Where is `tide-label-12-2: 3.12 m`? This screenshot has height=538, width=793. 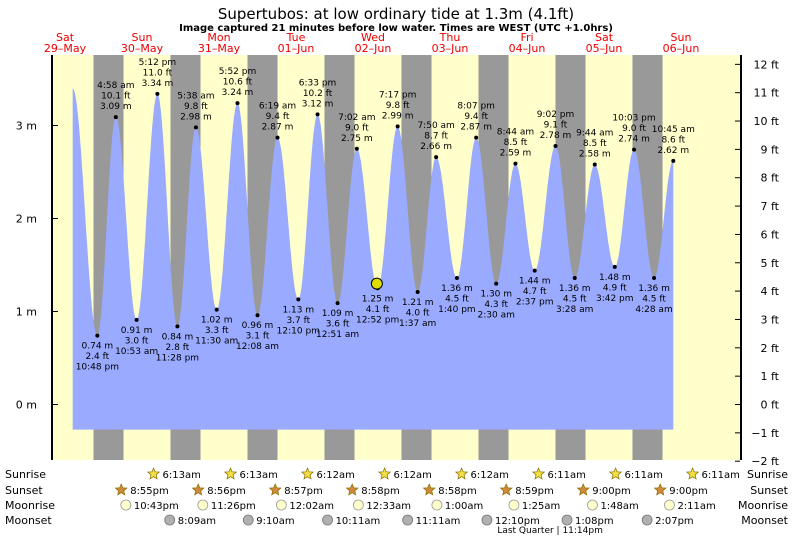 tide-label-12-2: 3.12 m is located at coordinates (318, 104).